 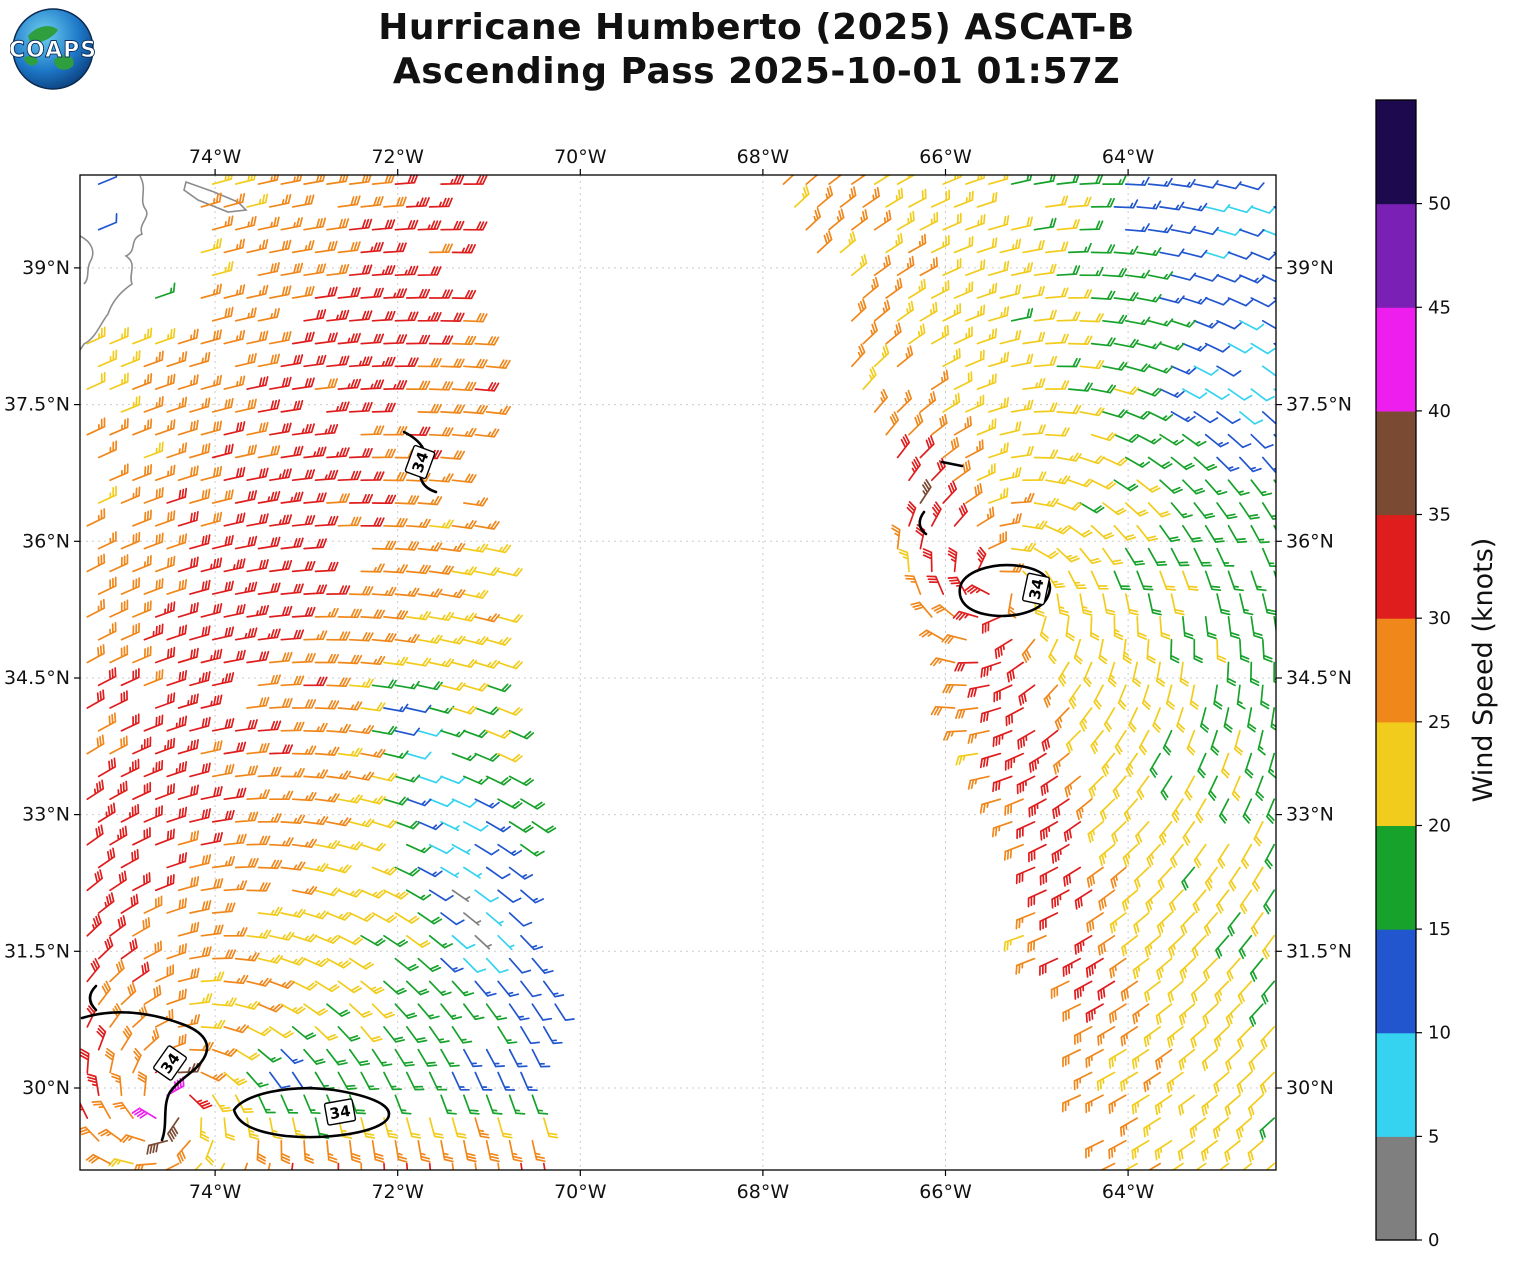 I want to click on x-tick-label-top: 74°W, so click(x=215, y=157).